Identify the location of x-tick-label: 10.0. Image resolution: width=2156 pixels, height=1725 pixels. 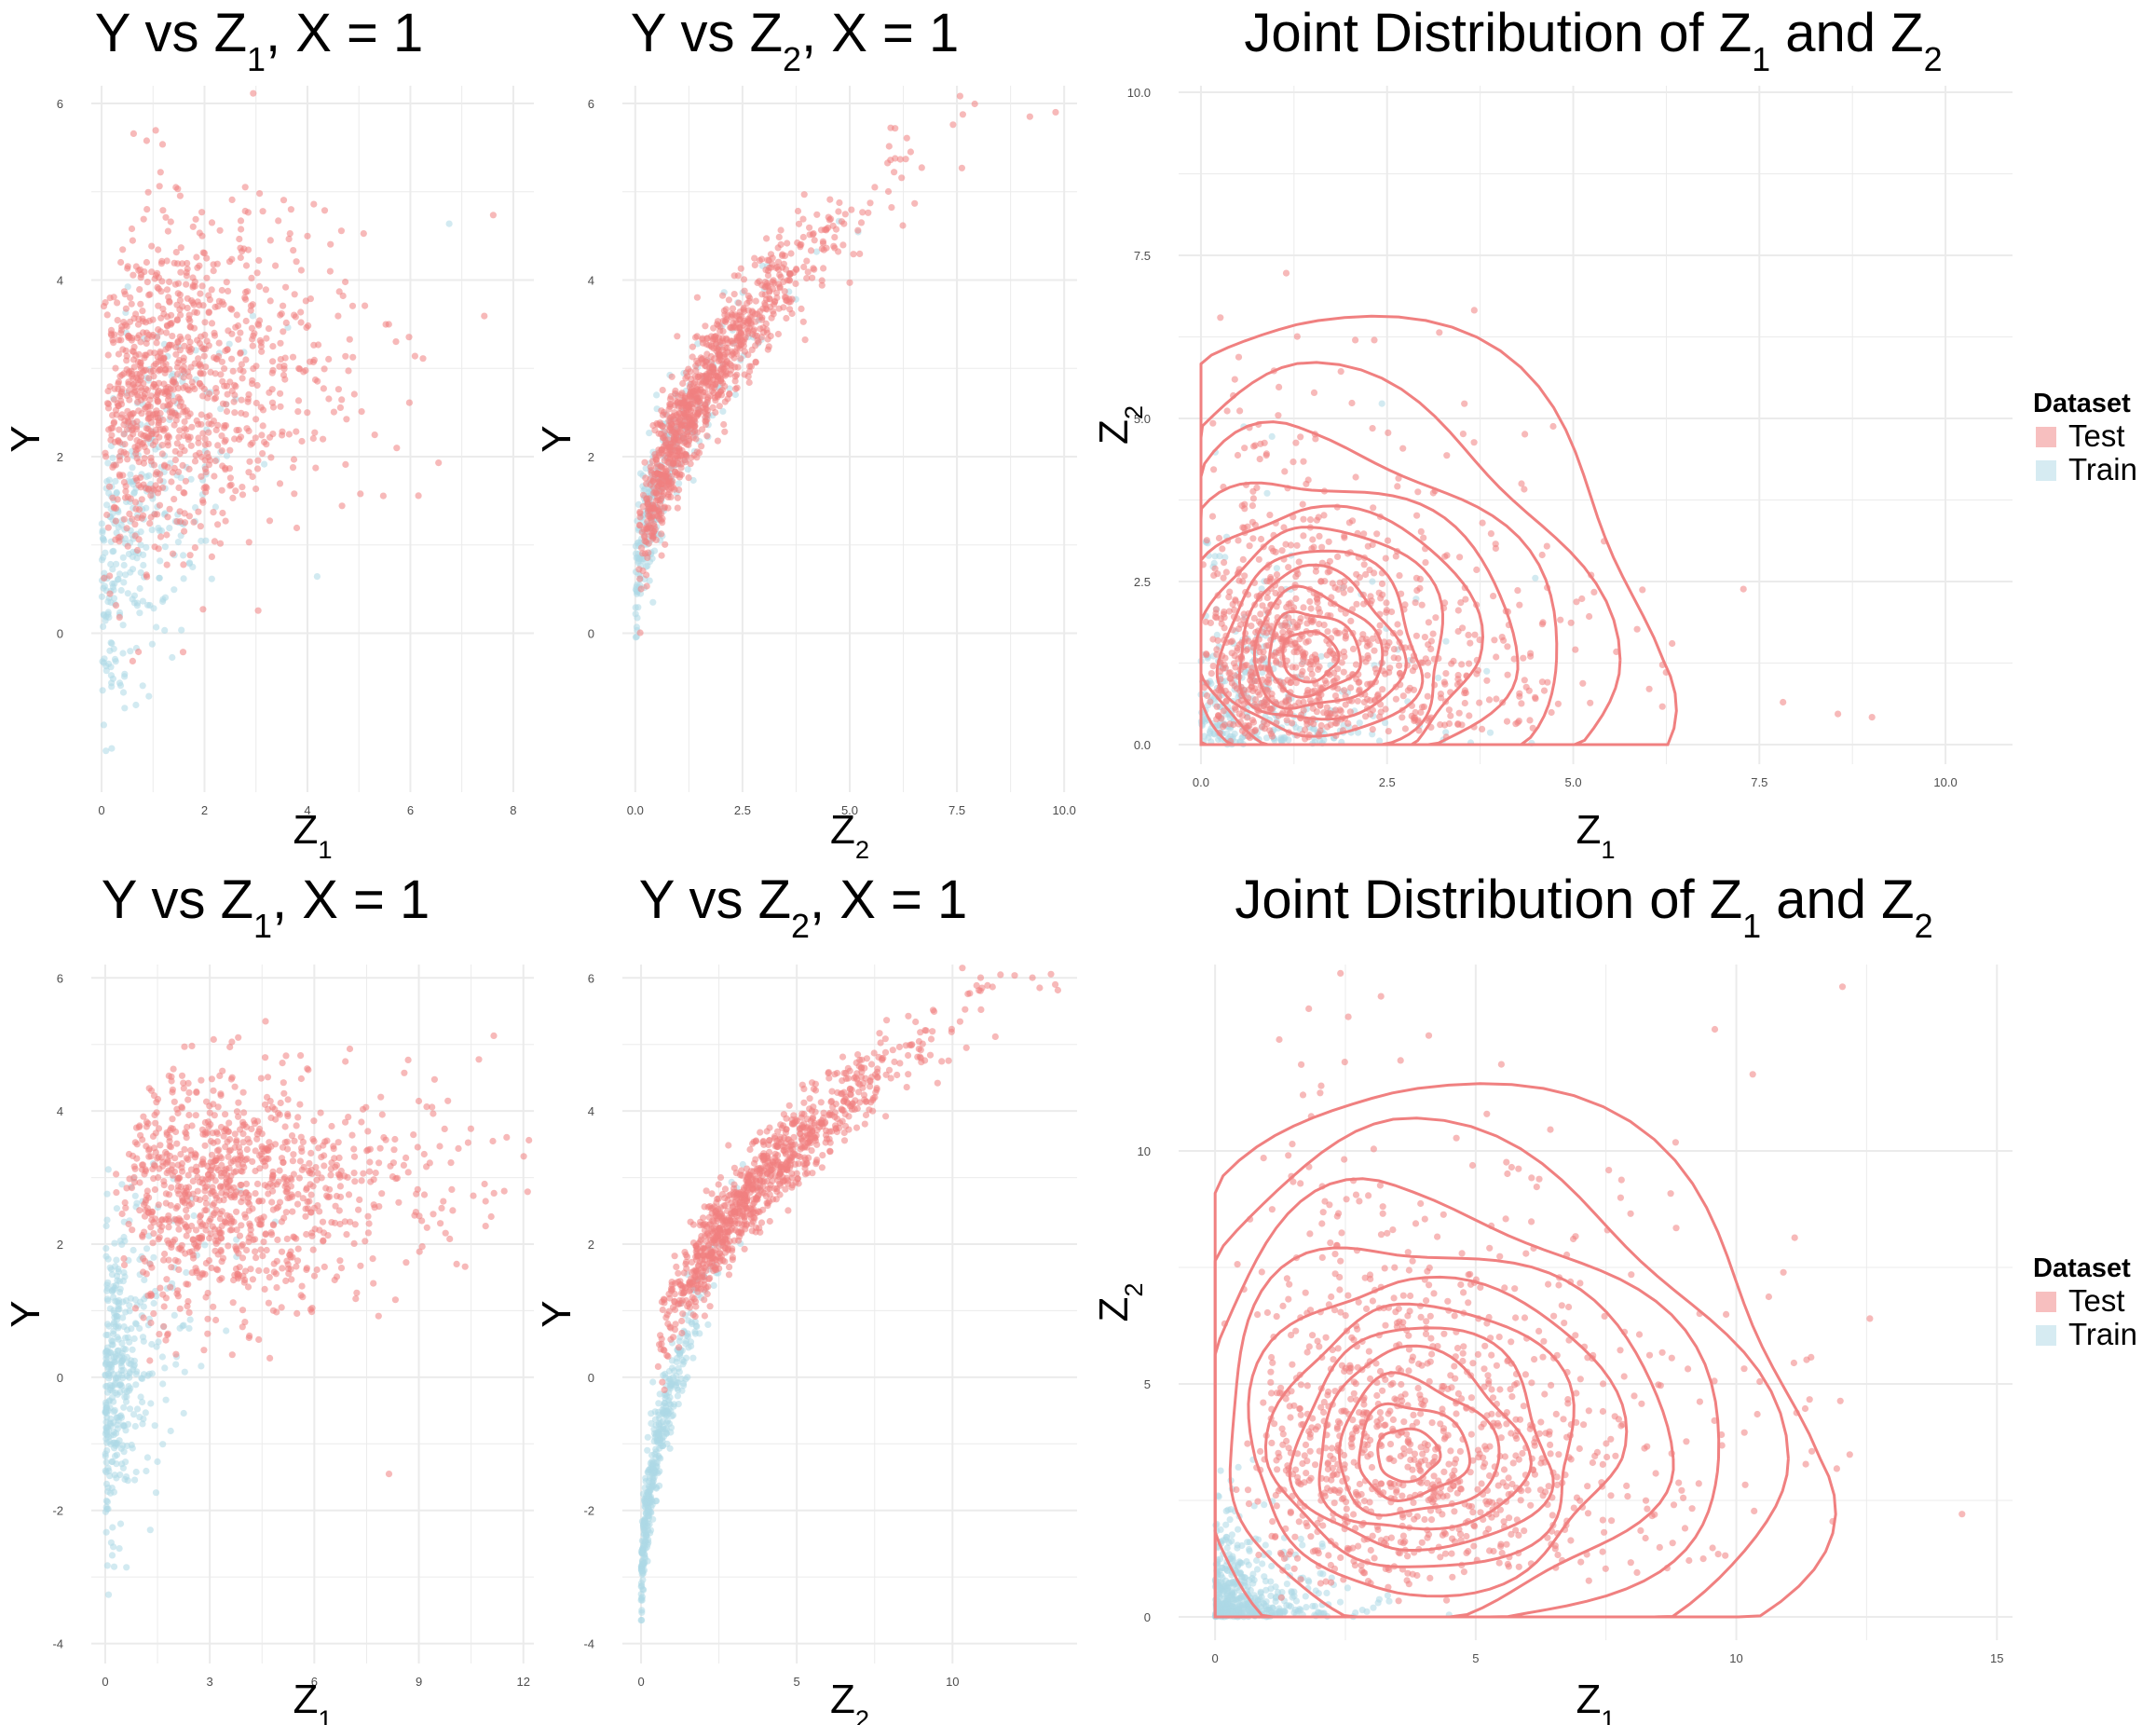
(1945, 782).